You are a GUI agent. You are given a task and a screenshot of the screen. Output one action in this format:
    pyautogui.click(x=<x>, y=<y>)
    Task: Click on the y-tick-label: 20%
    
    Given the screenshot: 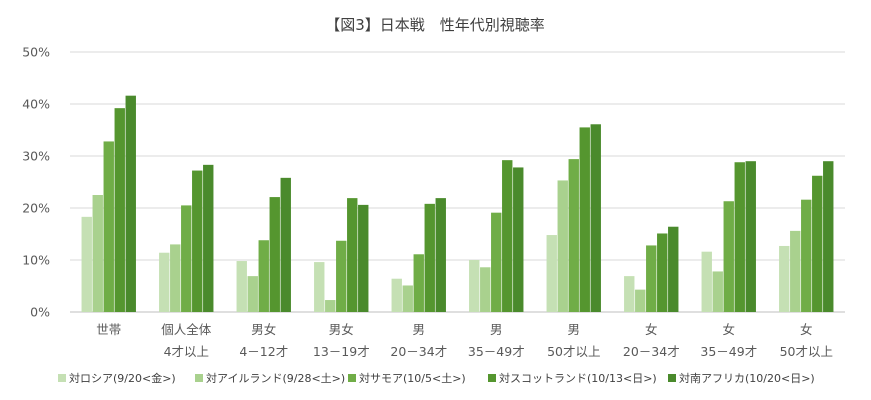 What is the action you would take?
    pyautogui.click(x=36, y=208)
    